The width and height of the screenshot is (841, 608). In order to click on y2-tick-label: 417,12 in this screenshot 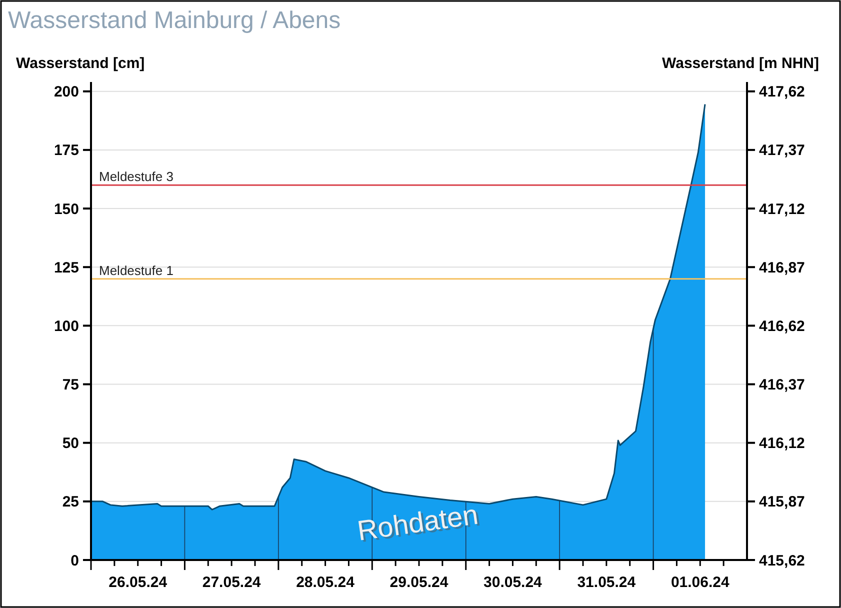, I will do `click(782, 209)`.